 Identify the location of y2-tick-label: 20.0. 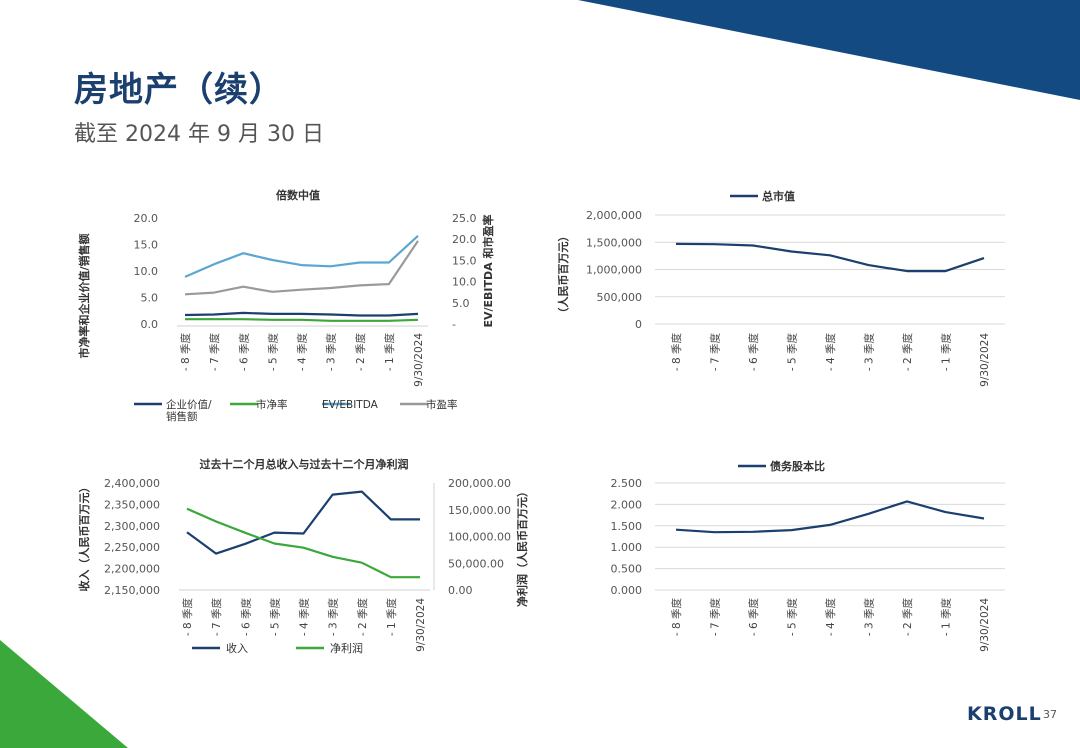
(464, 239).